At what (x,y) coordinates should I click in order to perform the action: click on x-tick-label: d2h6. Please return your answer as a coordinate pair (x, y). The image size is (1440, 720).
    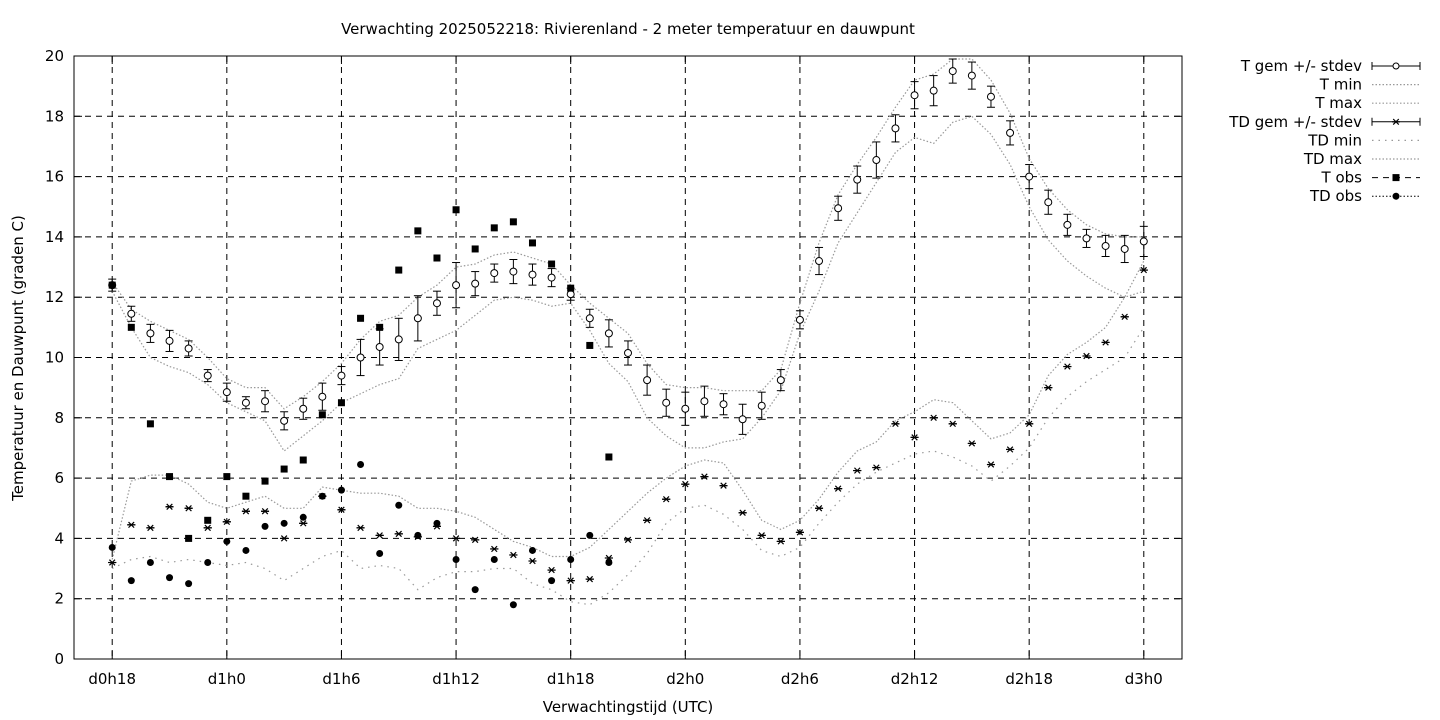
    Looking at the image, I should click on (800, 679).